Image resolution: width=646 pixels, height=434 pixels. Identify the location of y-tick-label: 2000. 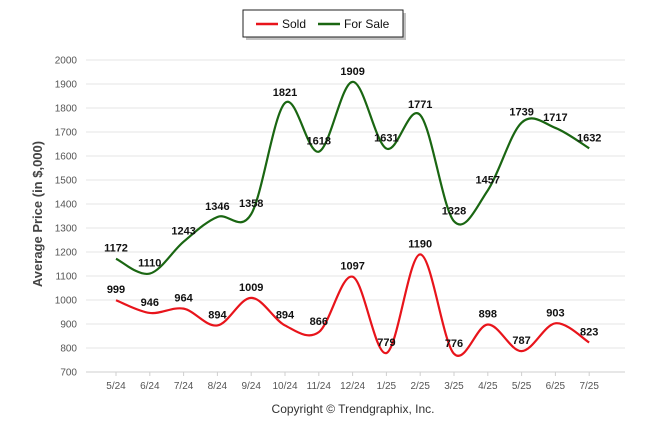
(66, 61).